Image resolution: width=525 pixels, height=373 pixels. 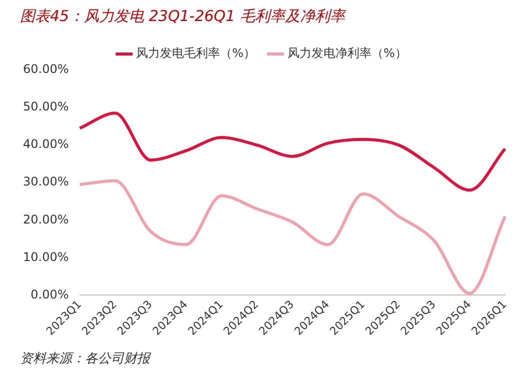 What do you see at coordinates (45, 181) in the screenshot?
I see `y-tick-label: 30.00%` at bounding box center [45, 181].